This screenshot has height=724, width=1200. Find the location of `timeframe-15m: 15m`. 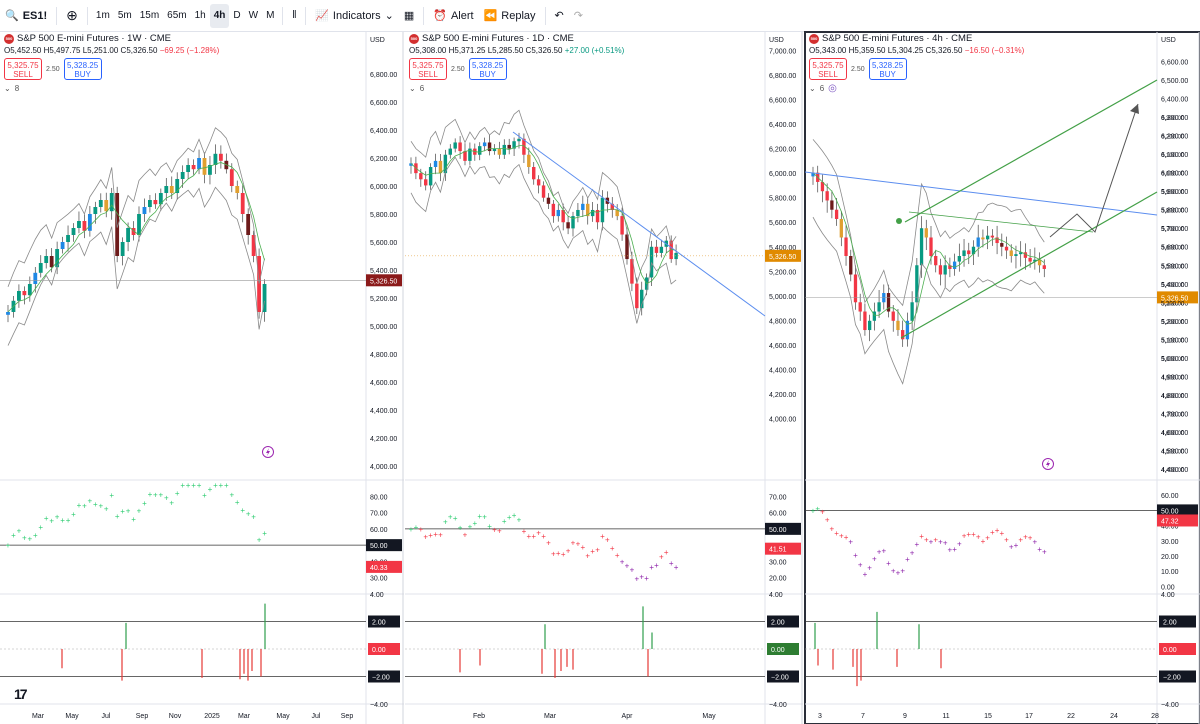

timeframe-15m: 15m is located at coordinates (149, 15).